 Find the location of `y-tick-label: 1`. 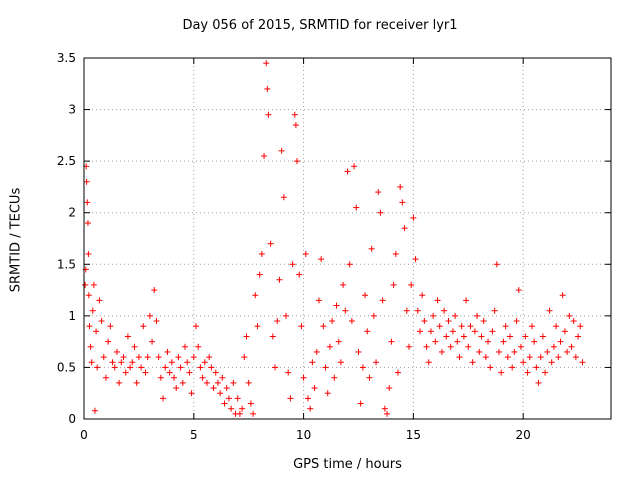

y-tick-label: 1 is located at coordinates (72, 316).